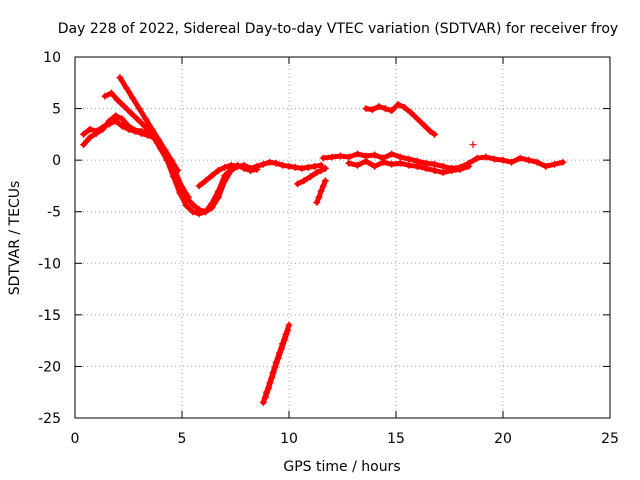 This screenshot has height=480, width=640. I want to click on x-tick-label: 20, so click(503, 439).